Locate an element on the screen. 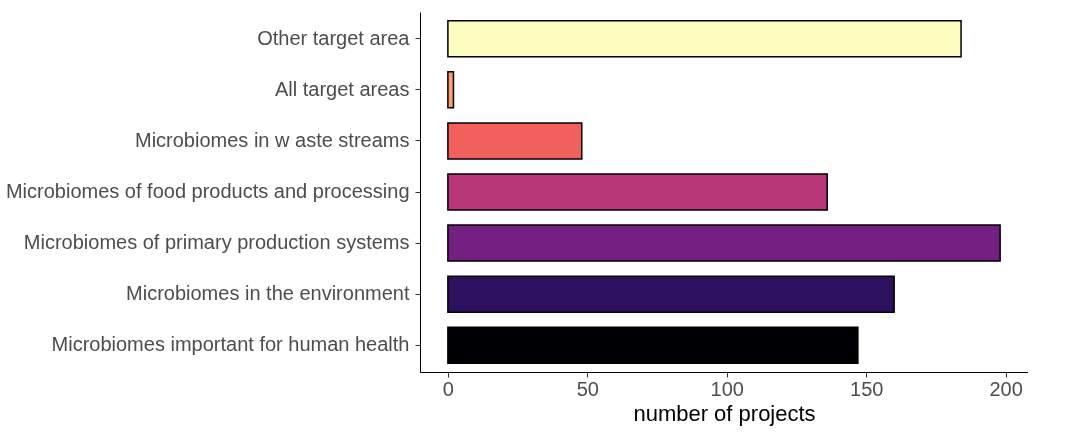 The image size is (1081, 441). y-tick-label: Microbiomes important for human health is located at coordinates (230, 344).